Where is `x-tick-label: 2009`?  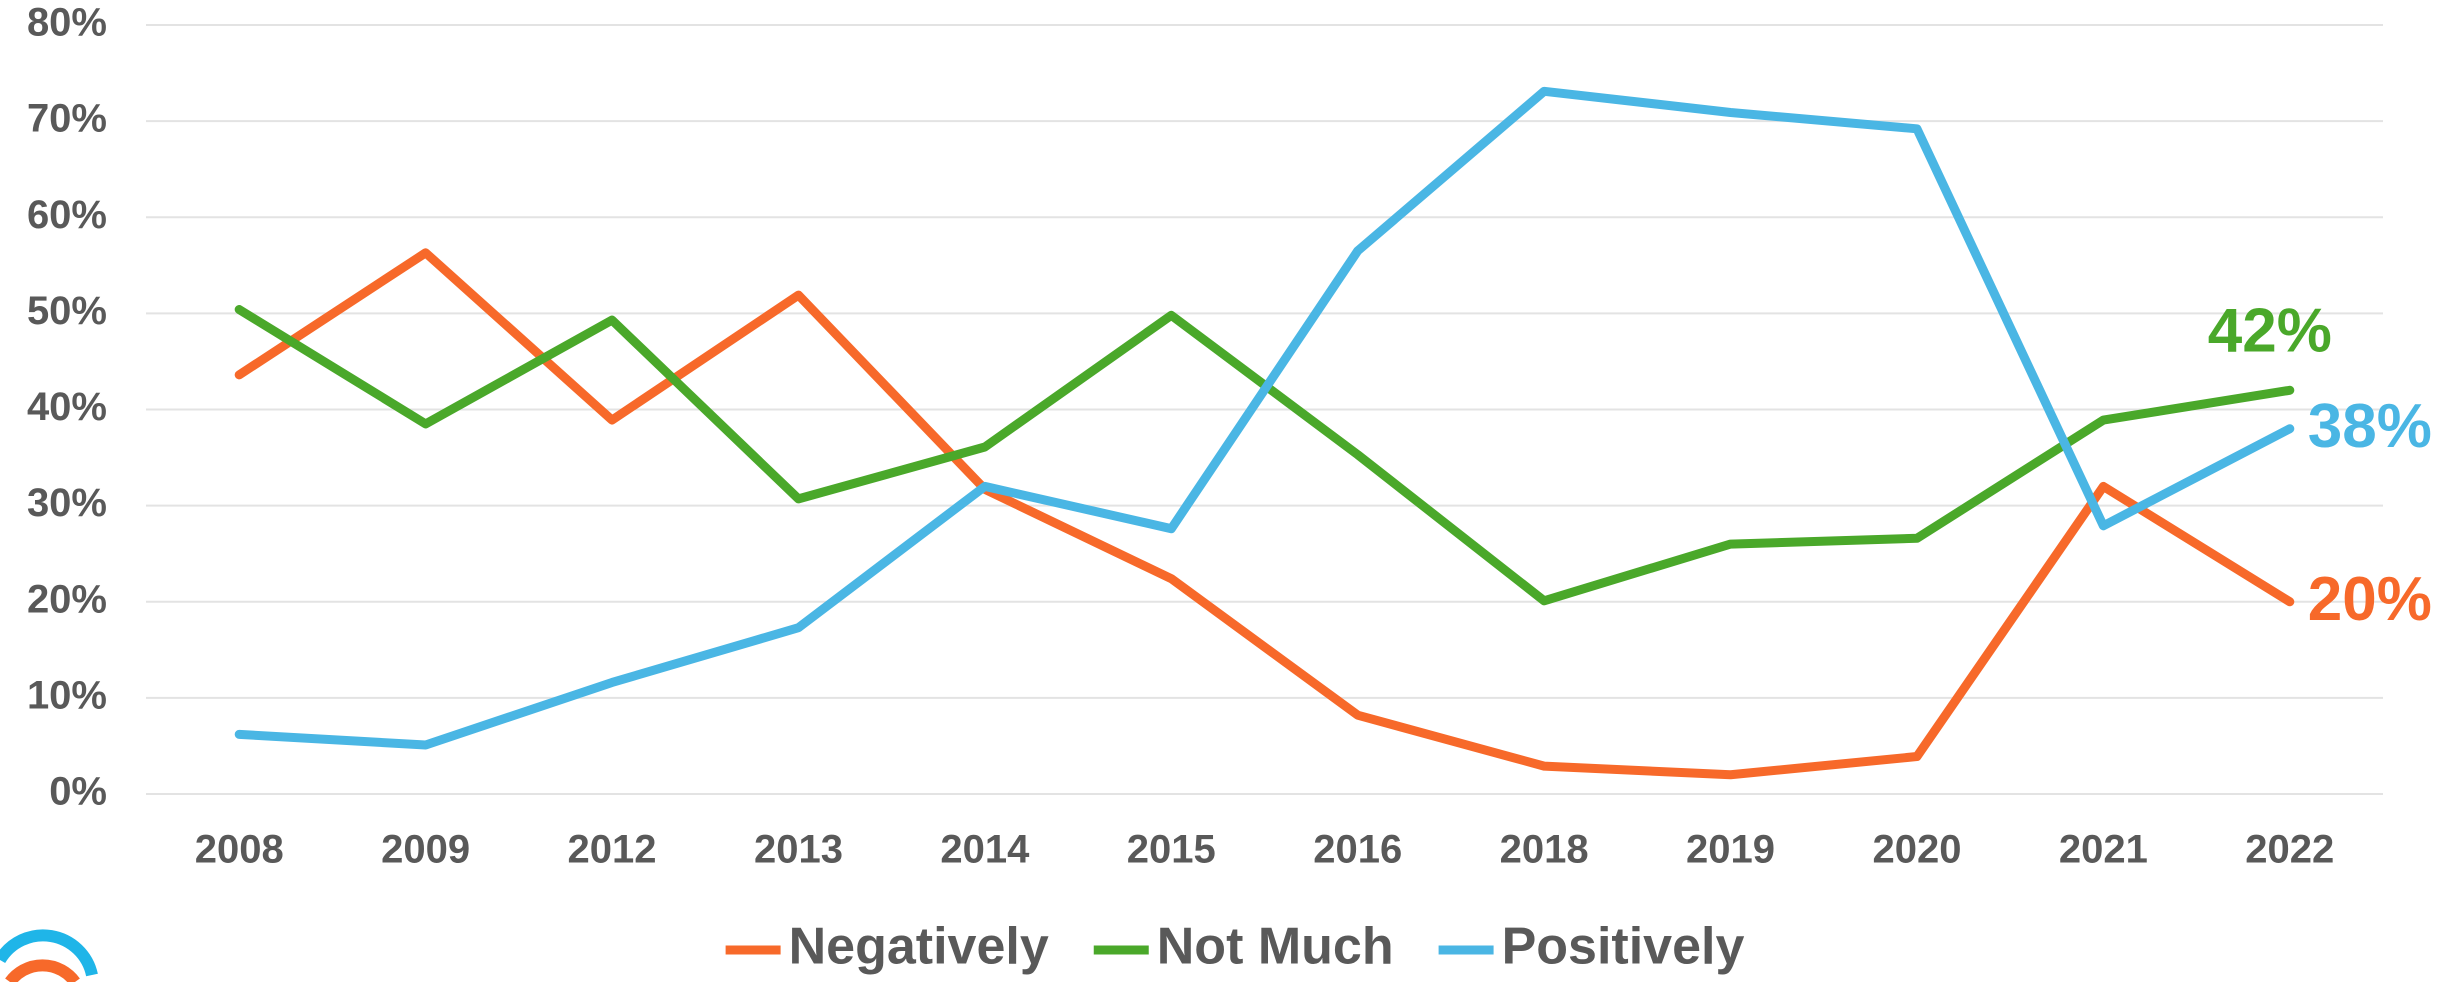 x-tick-label: 2009 is located at coordinates (425, 850).